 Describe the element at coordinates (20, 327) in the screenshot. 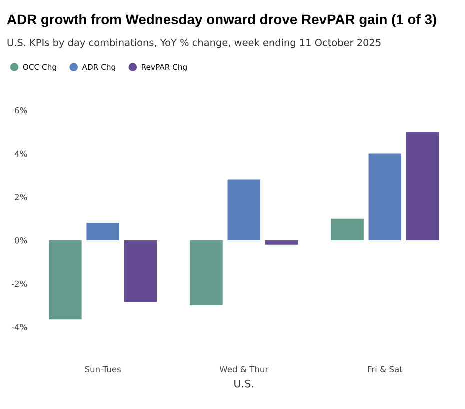

I see `y-tick-label: -4%` at that location.